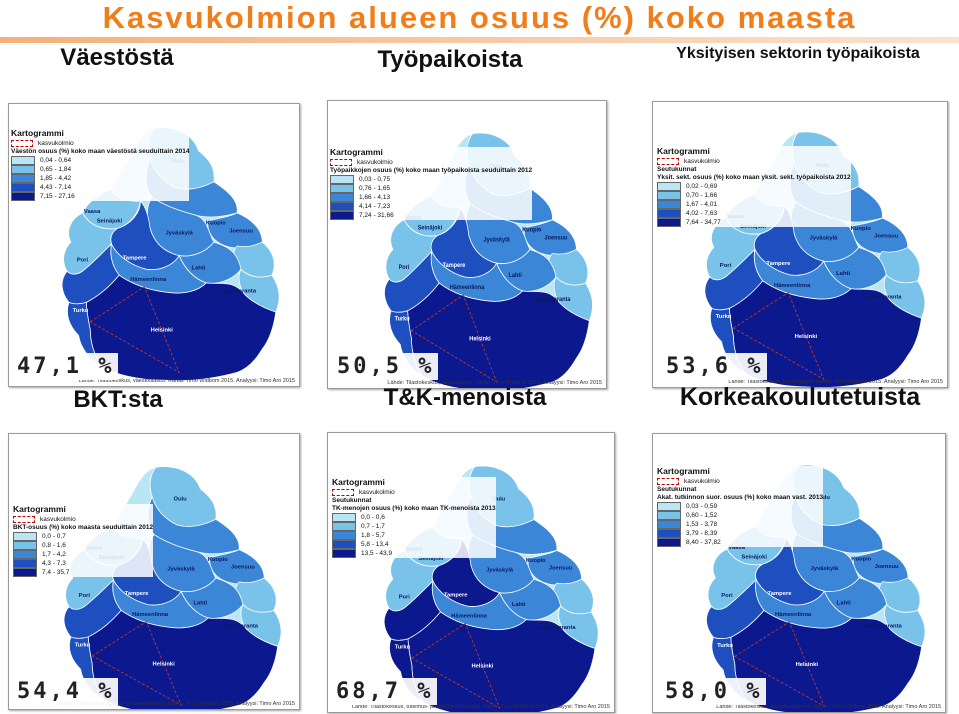  Describe the element at coordinates (754, 222) in the screenshot. I see `legend-class-row: 7,64 - 34,77` at that location.